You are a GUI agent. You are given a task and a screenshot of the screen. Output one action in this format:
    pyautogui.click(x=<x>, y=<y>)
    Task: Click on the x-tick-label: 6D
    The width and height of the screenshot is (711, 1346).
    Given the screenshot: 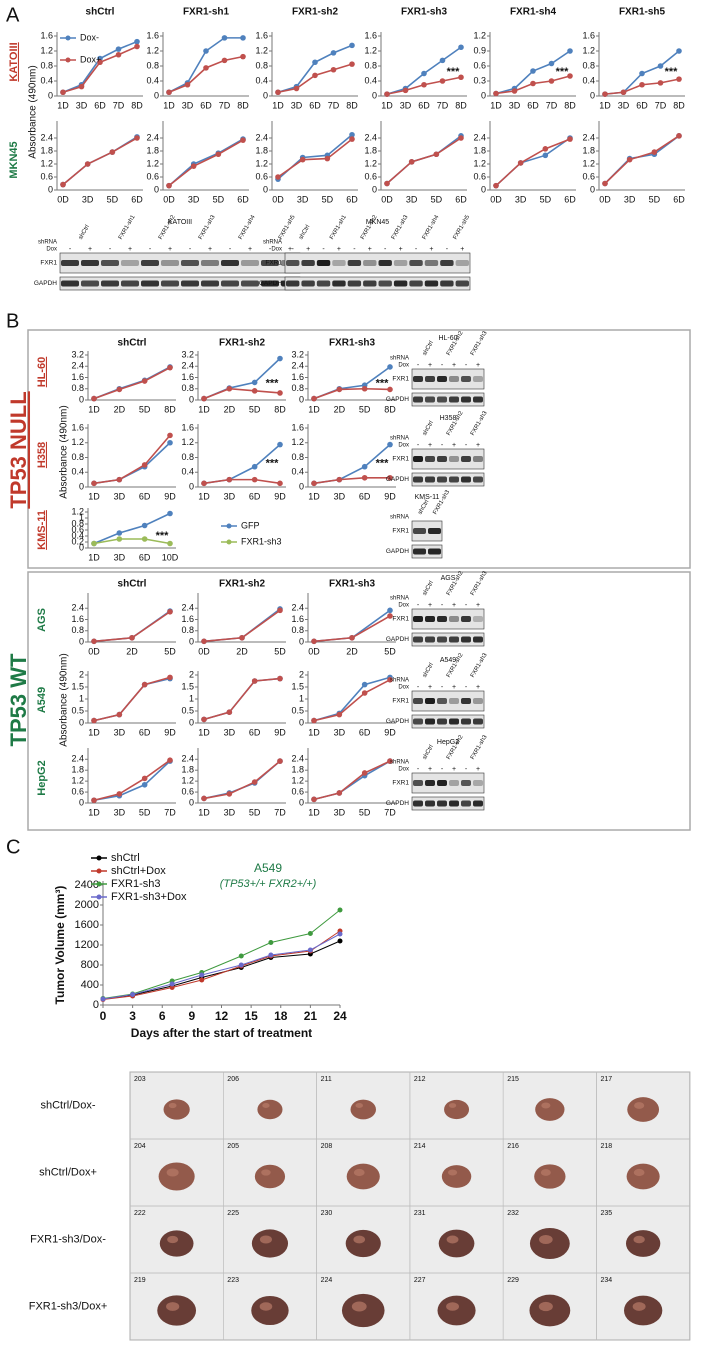 What is the action you would take?
    pyautogui.click(x=365, y=732)
    